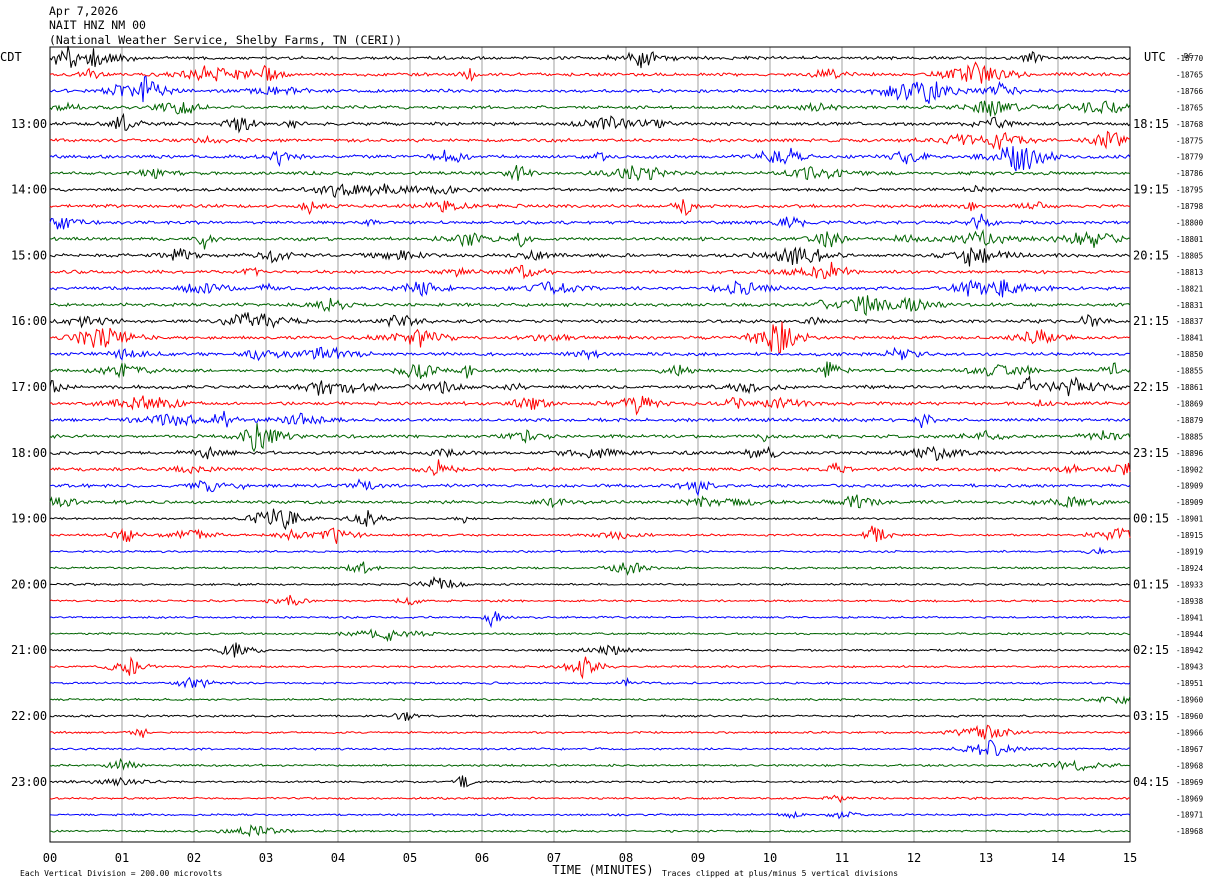 The width and height of the screenshot is (1210, 886). What do you see at coordinates (1190, 568) in the screenshot?
I see `dc-offset-label: -18924` at bounding box center [1190, 568].